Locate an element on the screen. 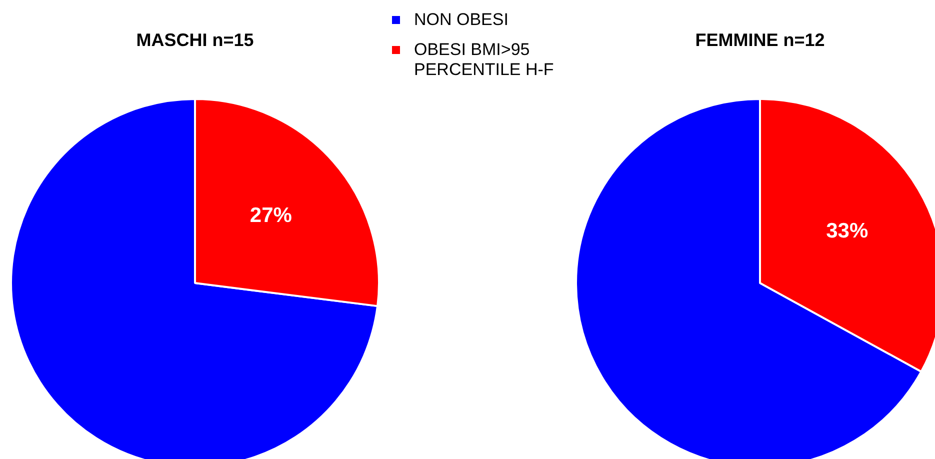 The image size is (935, 459). data-label: 27% is located at coordinates (271, 215).